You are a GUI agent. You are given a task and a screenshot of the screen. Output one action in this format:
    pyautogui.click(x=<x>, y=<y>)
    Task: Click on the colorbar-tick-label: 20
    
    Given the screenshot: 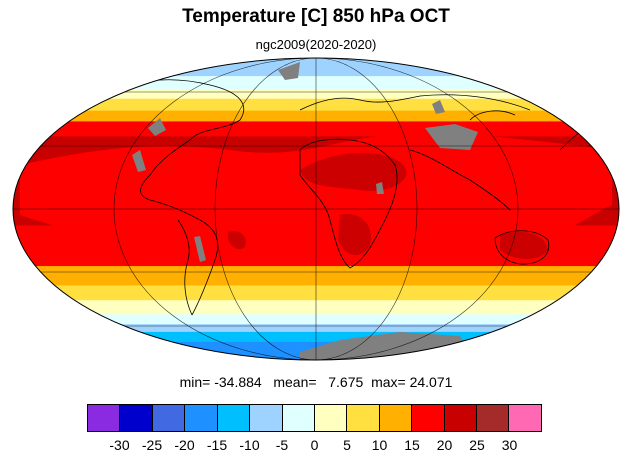 What is the action you would take?
    pyautogui.click(x=444, y=445)
    